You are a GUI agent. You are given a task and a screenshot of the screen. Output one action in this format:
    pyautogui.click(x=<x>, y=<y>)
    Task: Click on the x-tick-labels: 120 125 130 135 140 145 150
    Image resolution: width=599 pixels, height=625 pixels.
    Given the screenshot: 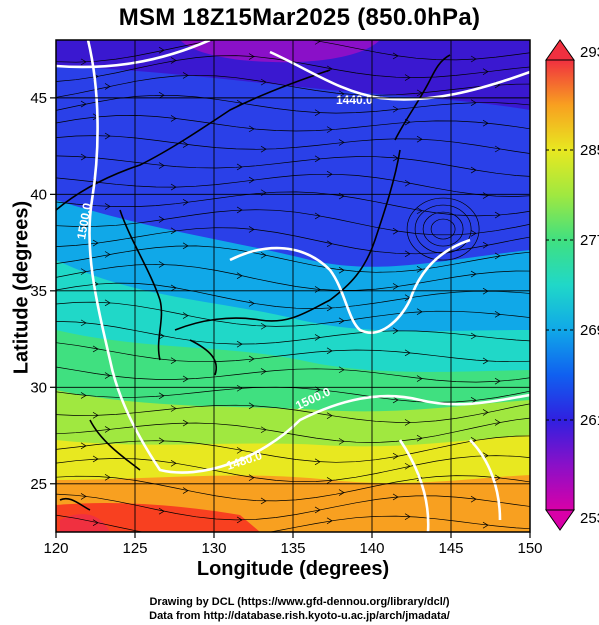 What is the action you would take?
    pyautogui.click(x=292, y=548)
    